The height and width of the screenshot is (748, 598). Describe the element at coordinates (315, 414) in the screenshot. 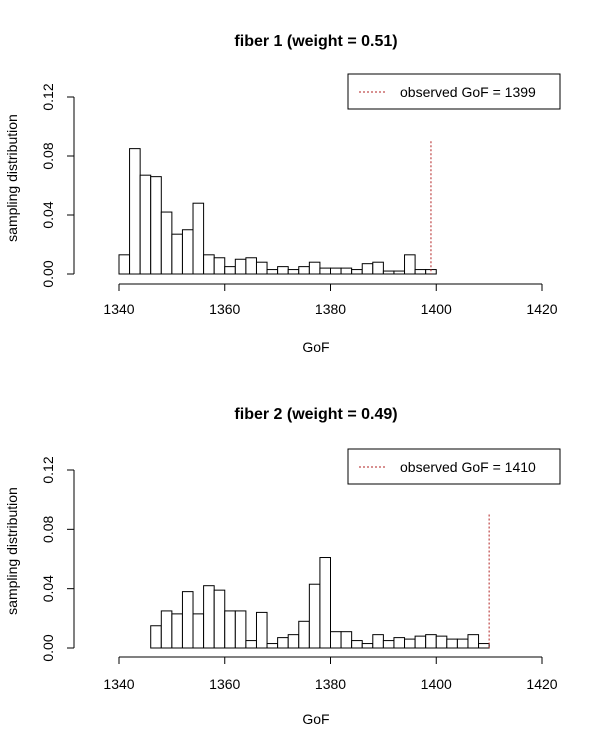

I see `chart-title: fiber 2 (weight = 0.49)` at that location.